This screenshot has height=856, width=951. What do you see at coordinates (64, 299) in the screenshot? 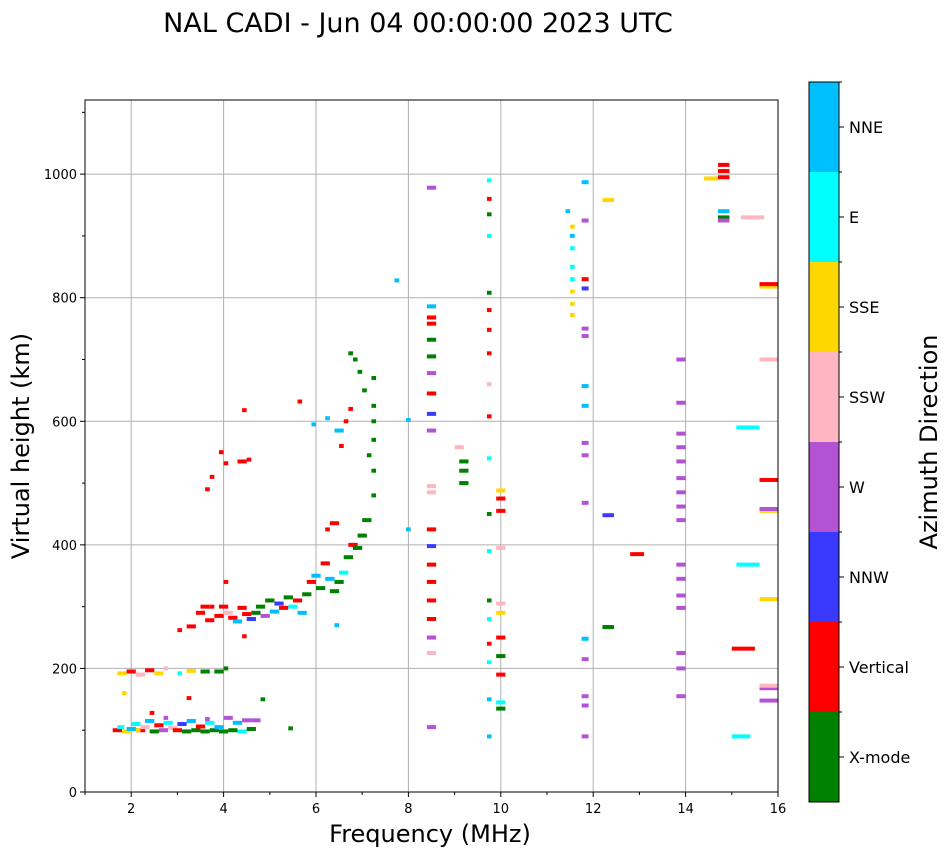
I see `y-tick-label: 800` at bounding box center [64, 299].